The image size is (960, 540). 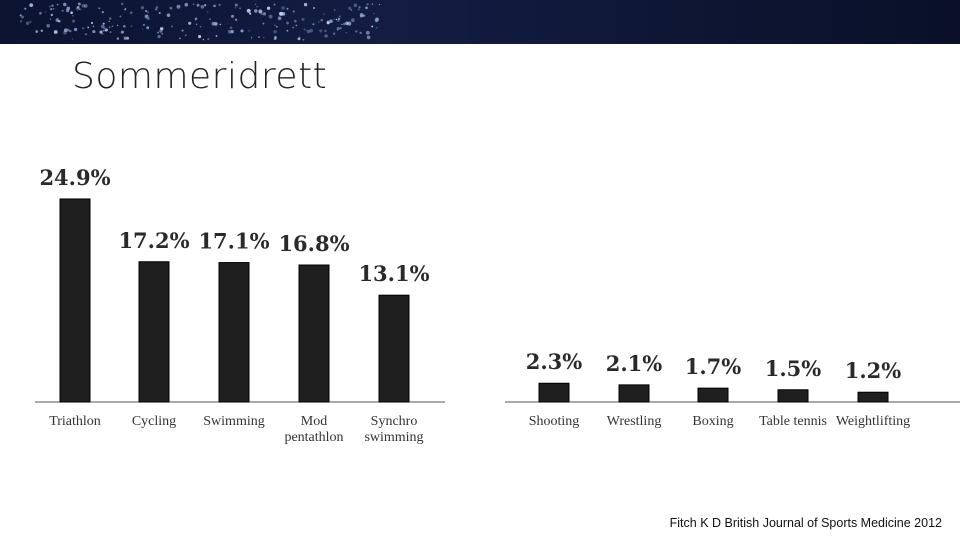 What do you see at coordinates (153, 240) in the screenshot?
I see `data-label: 17.2%` at bounding box center [153, 240].